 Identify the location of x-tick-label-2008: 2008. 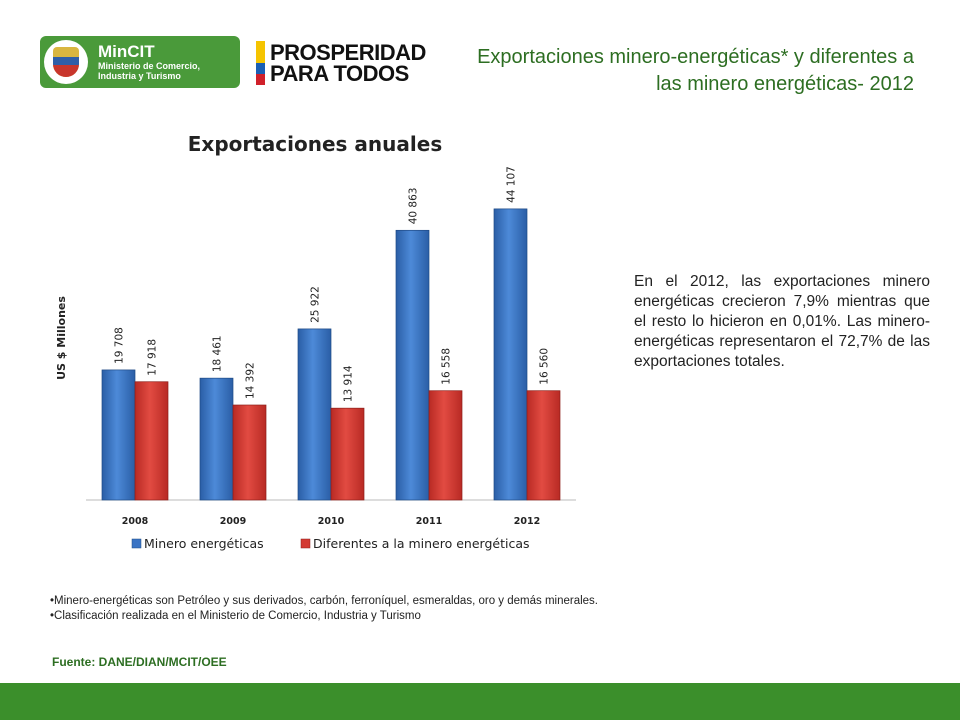
(135, 521).